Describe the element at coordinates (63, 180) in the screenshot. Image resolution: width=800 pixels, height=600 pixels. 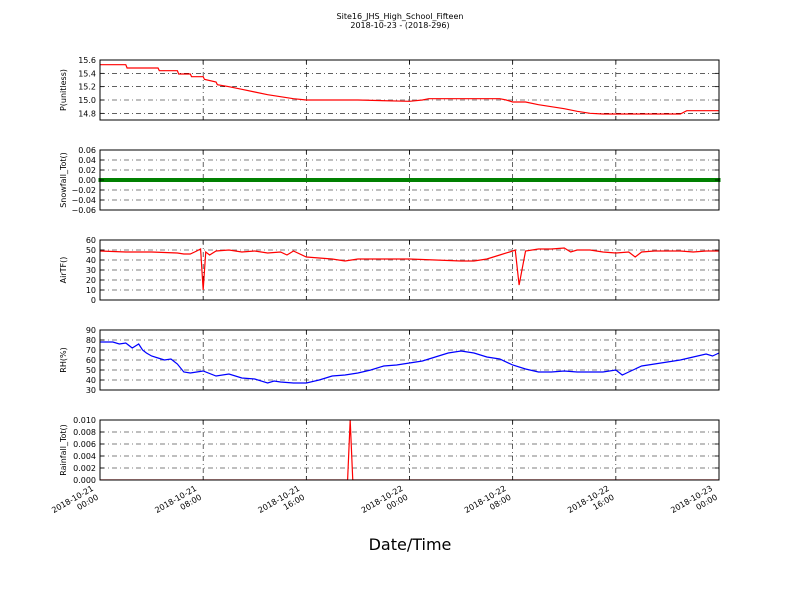
I see `y-axis-label-snowfall: Snowfall_Tot()` at that location.